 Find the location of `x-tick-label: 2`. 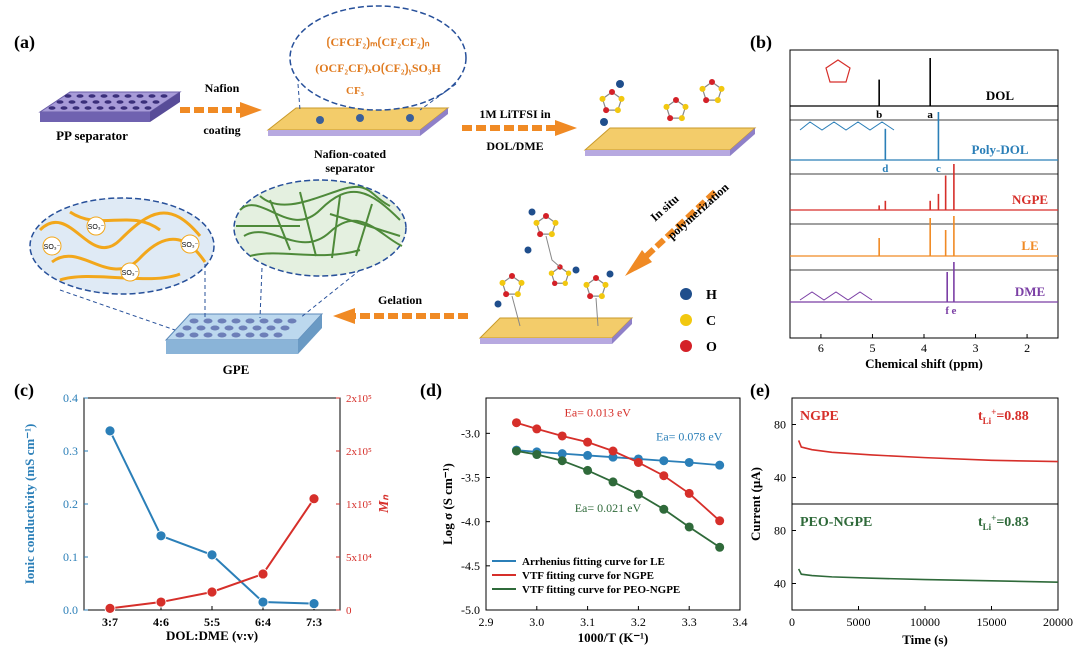

x-tick-label: 2 is located at coordinates (1027, 348).